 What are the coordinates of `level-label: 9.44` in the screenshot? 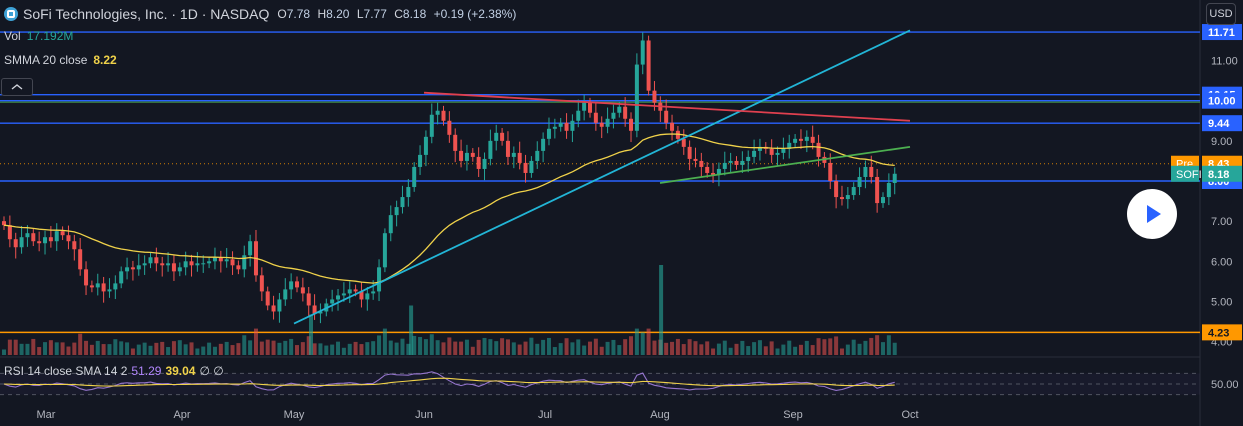 It's located at (1219, 124).